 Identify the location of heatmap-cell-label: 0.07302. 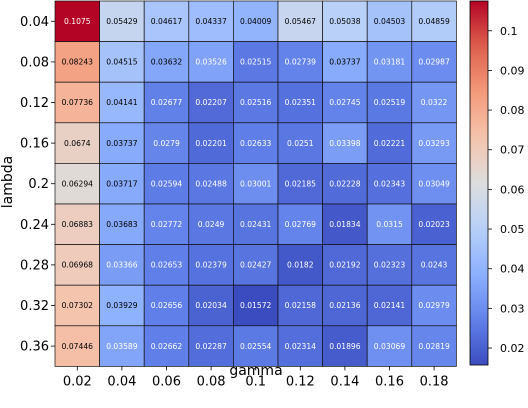
(78, 305).